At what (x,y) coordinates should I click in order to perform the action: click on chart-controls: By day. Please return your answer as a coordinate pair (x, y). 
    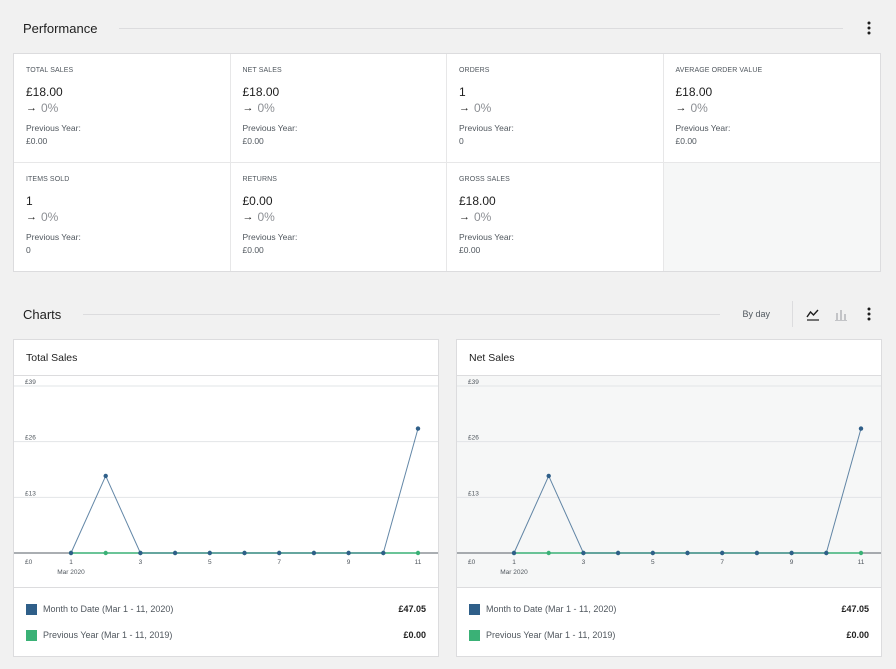
    Looking at the image, I should click on (807, 314).